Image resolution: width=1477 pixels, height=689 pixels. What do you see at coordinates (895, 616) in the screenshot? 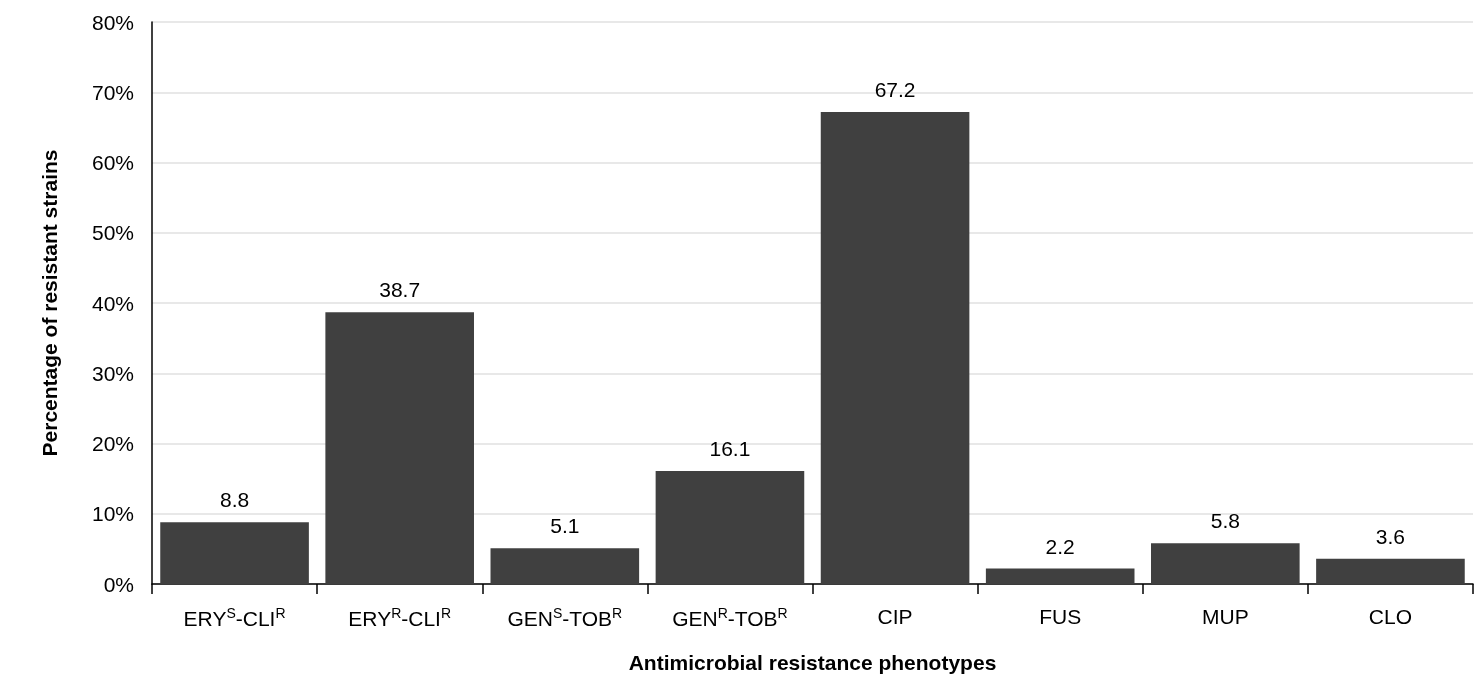
I see `x-tick-label: CIP` at bounding box center [895, 616].